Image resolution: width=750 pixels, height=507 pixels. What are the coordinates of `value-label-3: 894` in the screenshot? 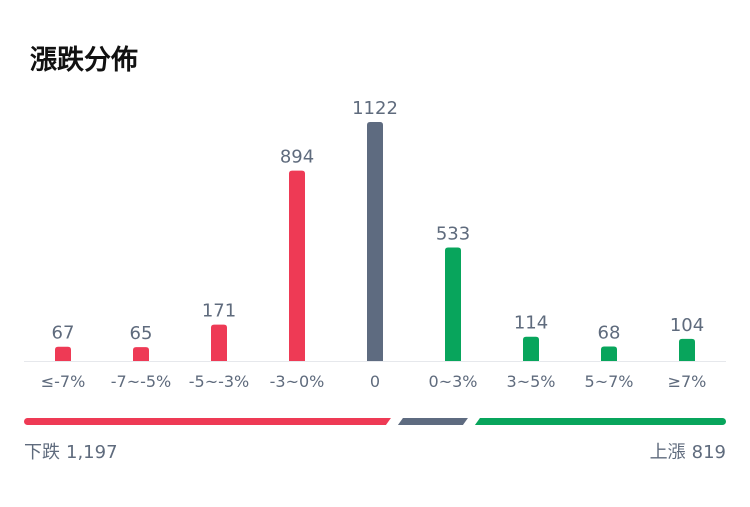 It's located at (297, 157).